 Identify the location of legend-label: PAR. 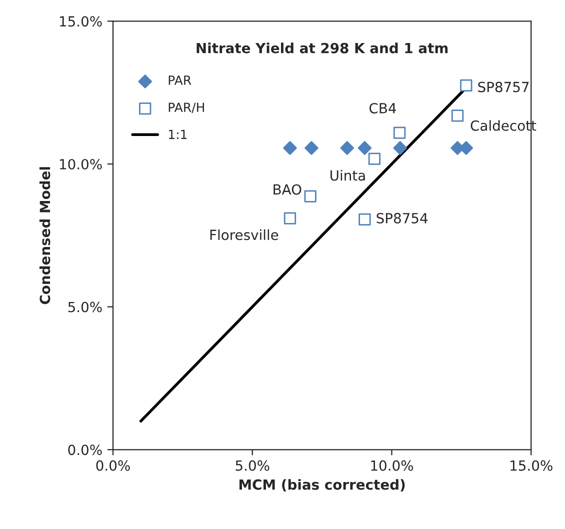
(180, 80).